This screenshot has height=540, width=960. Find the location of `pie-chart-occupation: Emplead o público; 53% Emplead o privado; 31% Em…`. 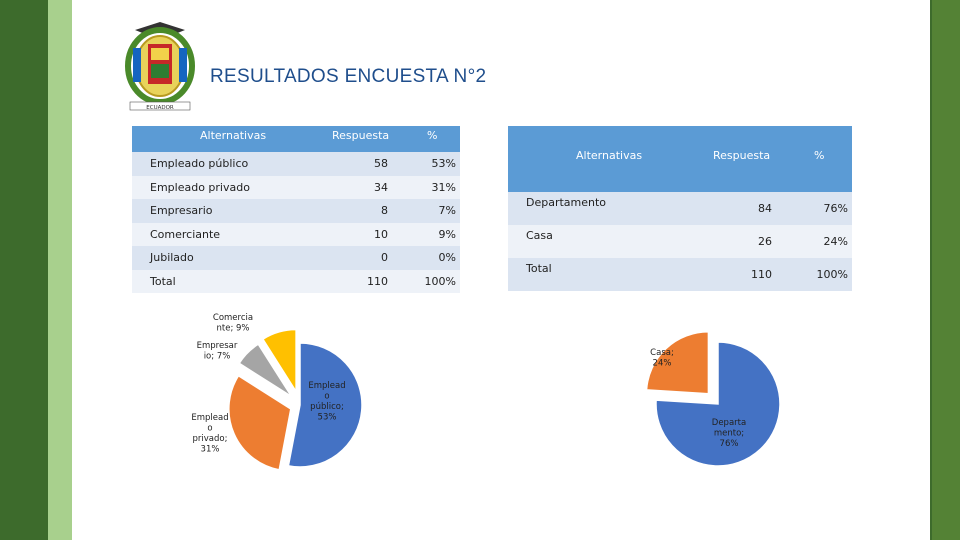

pie-chart-occupation: Emplead o público; 53% Emplead o privado; 31% Em… is located at coordinates (277, 392).